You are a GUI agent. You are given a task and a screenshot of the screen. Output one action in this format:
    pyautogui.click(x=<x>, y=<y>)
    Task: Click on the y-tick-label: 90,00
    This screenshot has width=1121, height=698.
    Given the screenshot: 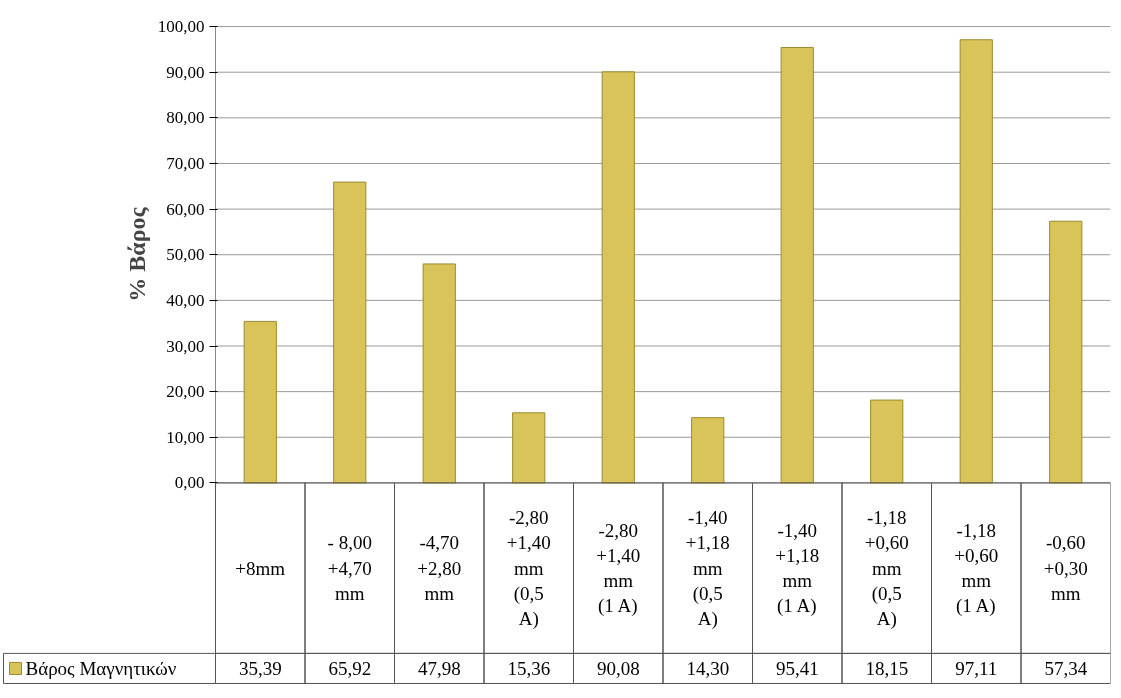 What is the action you would take?
    pyautogui.click(x=185, y=72)
    